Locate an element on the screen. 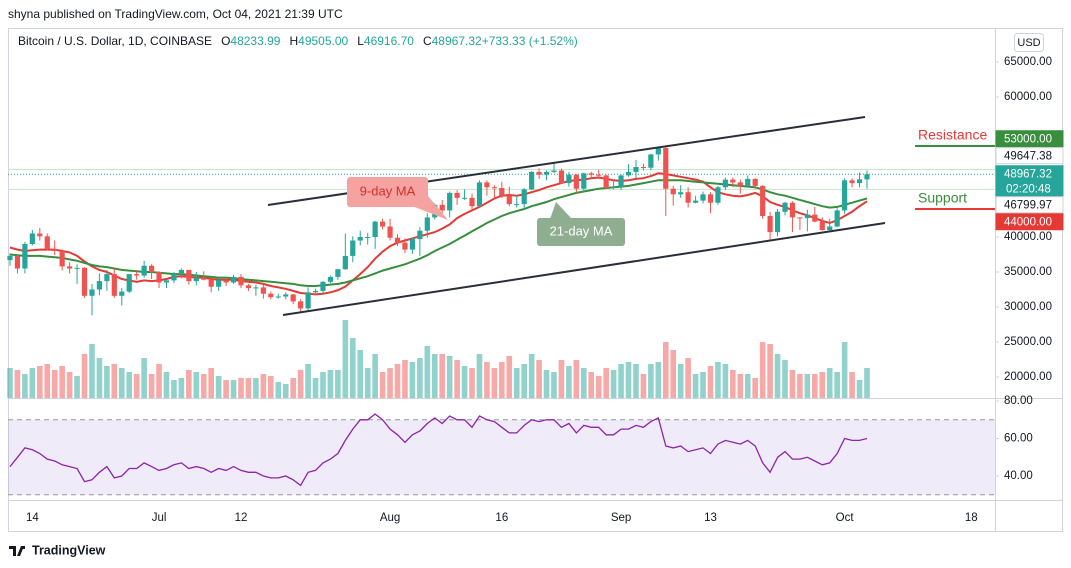 This screenshot has width=1071, height=568. ohlc-value: +733.33 (+1.52%) is located at coordinates (530, 41).